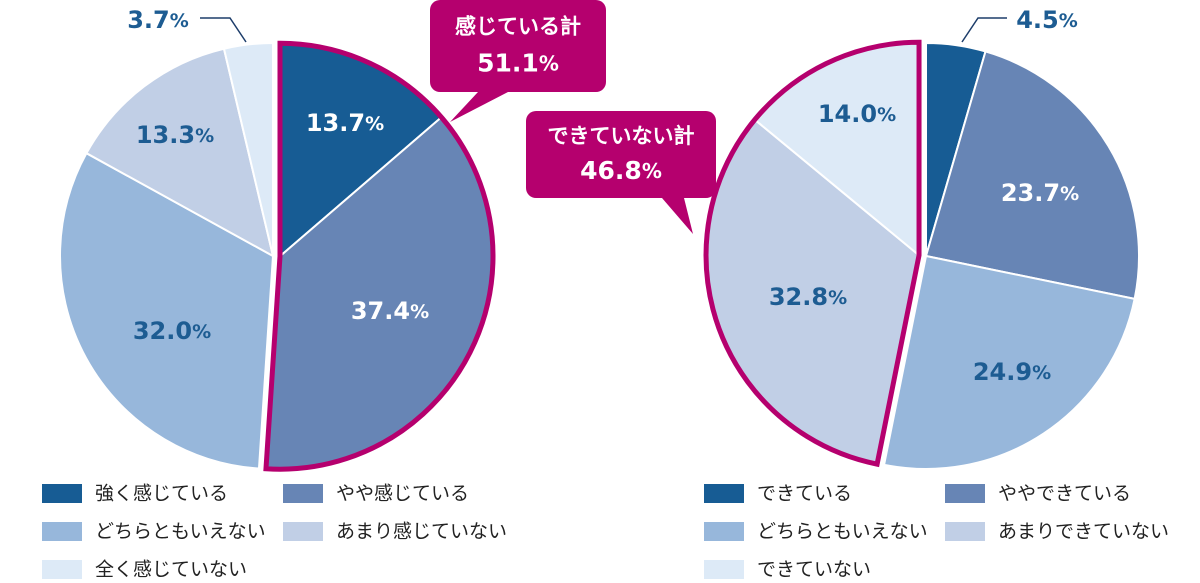 The width and height of the screenshot is (1200, 583). I want to click on callout-value: 46.8%, so click(621, 170).